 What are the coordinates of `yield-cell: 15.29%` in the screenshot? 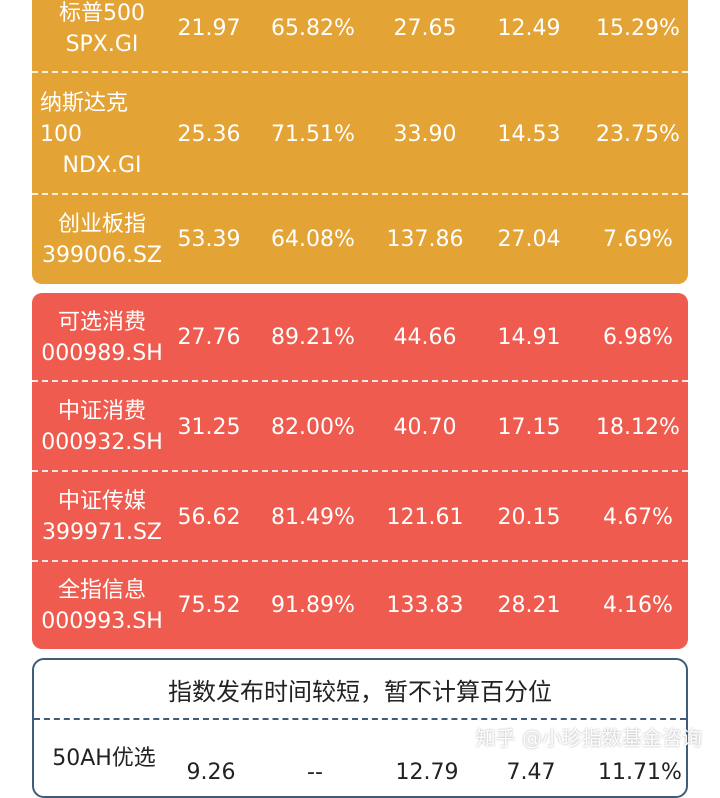 It's located at (638, 28).